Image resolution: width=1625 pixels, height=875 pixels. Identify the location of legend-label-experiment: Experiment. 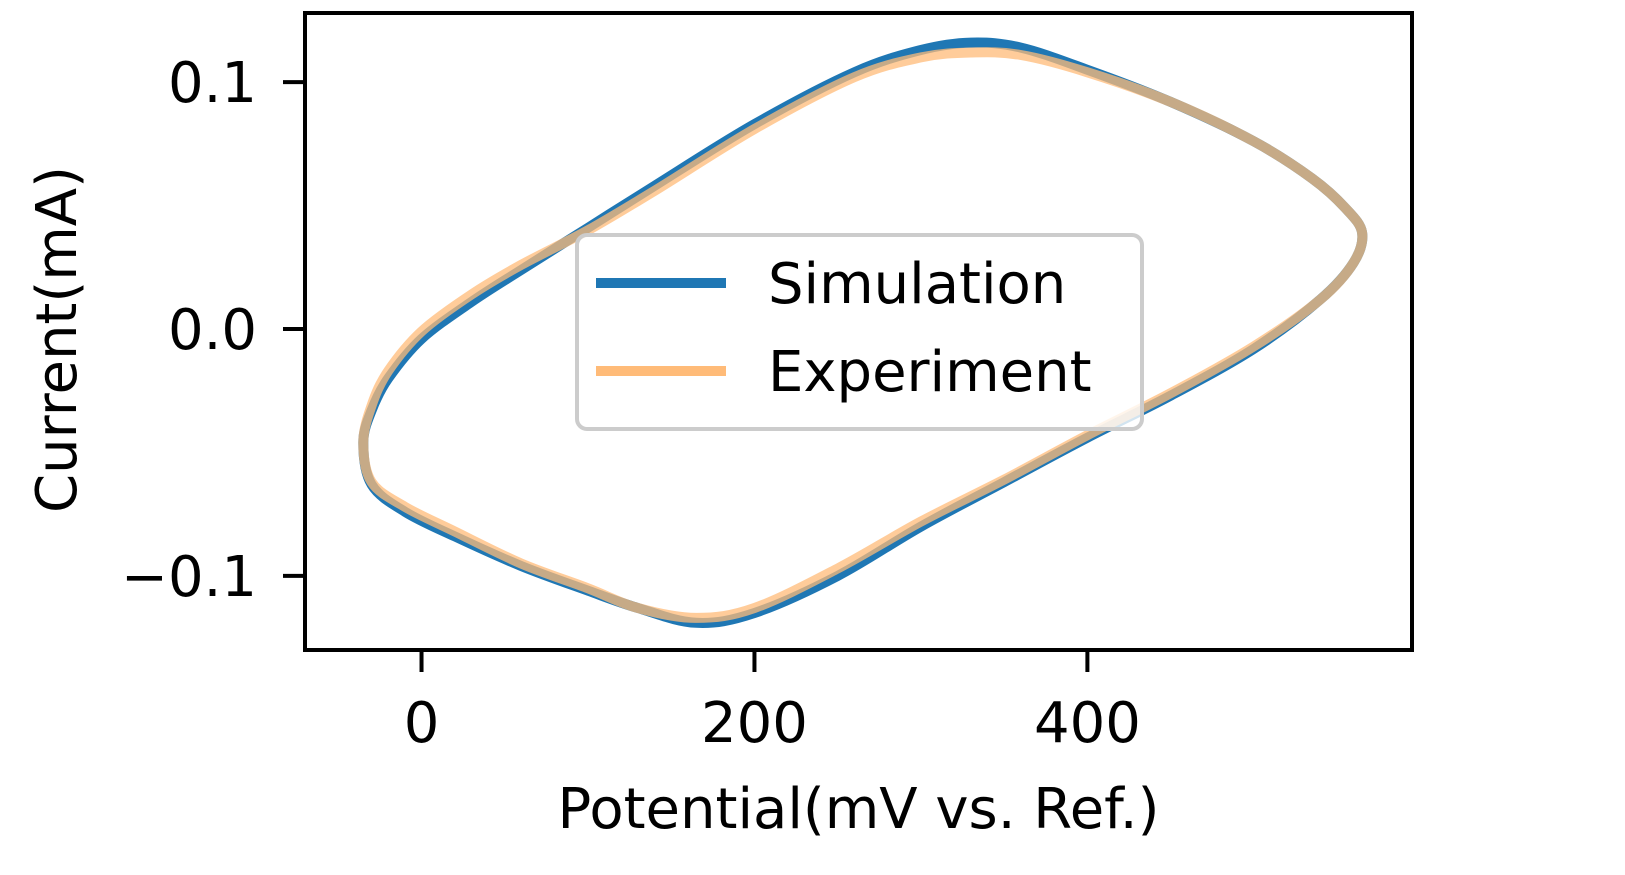
(930, 372).